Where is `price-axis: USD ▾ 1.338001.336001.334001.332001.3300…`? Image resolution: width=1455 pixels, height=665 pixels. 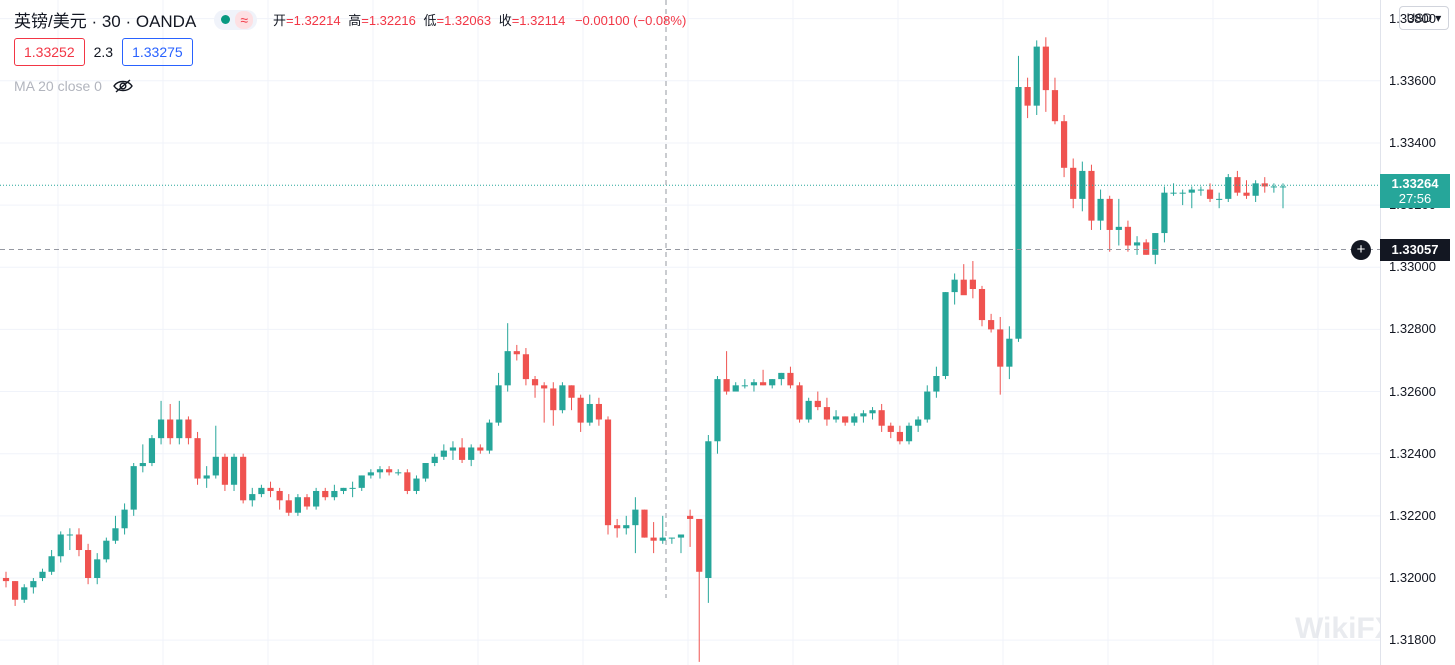
price-axis: USD ▾ 1.338001.336001.334001.332001.3300… is located at coordinates (1417, 332).